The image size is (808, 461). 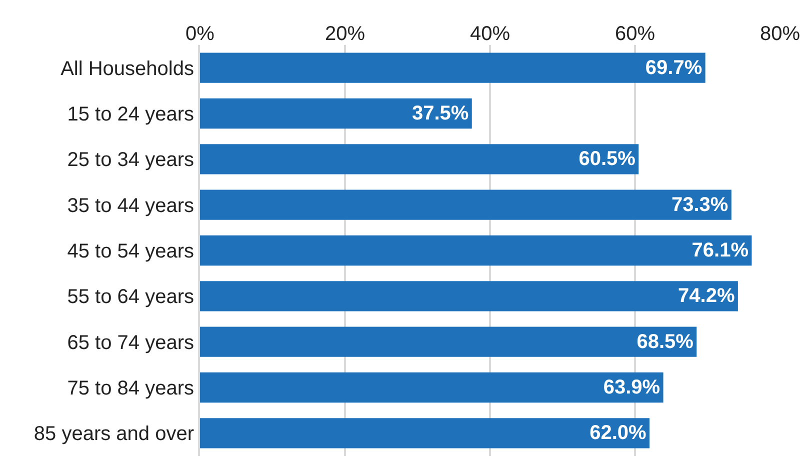 What do you see at coordinates (635, 34) in the screenshot?
I see `x-tick-label: 60%` at bounding box center [635, 34].